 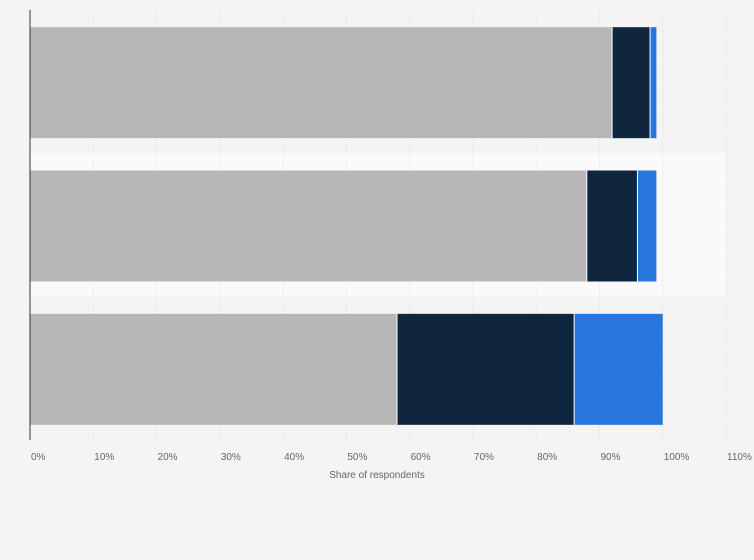 I want to click on bar-segment-row2-series3, so click(x=647, y=226).